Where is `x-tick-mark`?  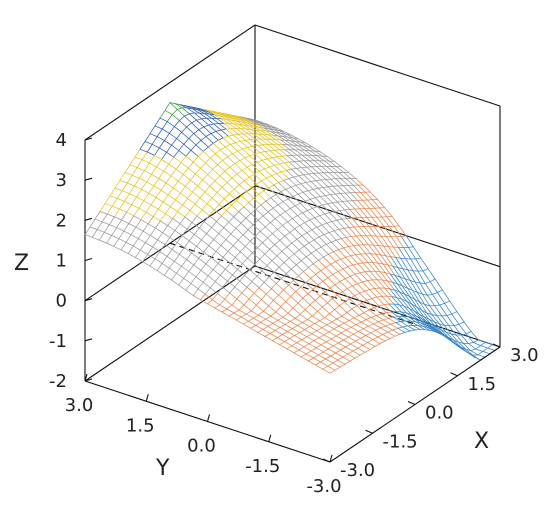
x-tick-mark is located at coordinates (454, 374).